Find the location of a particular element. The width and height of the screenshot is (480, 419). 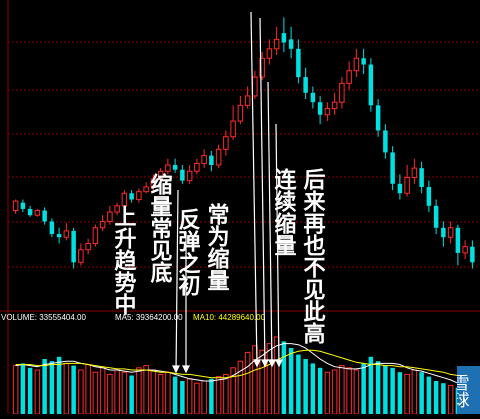

ma10-line is located at coordinates (244, 365).